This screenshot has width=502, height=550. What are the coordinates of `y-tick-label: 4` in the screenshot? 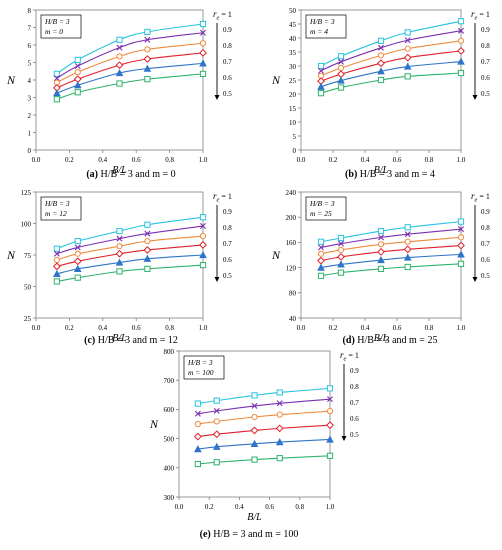 It's located at (30, 81).